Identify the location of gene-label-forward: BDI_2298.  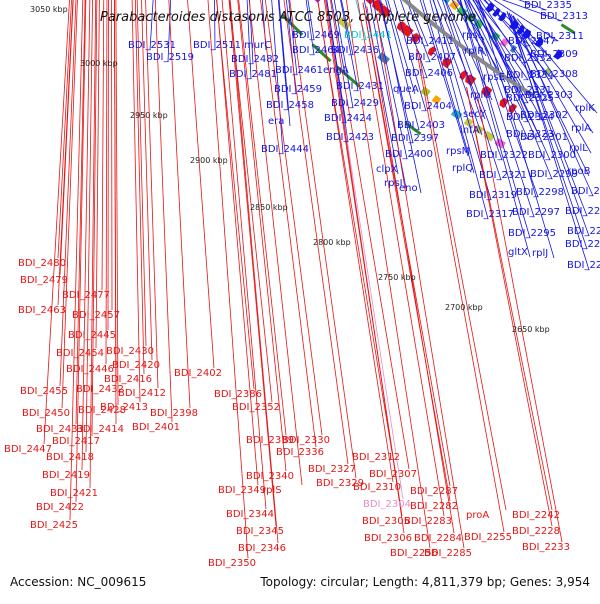
(540, 192).